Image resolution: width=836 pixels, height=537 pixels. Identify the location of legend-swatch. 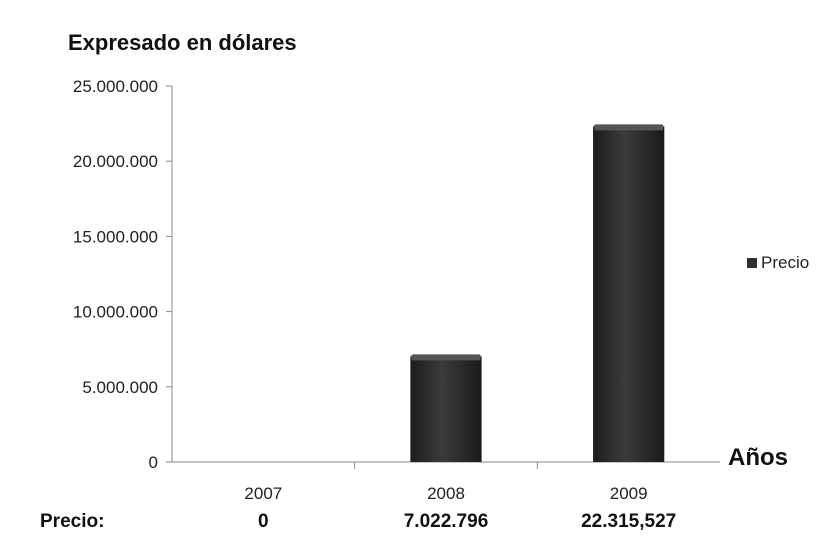
(752, 263).